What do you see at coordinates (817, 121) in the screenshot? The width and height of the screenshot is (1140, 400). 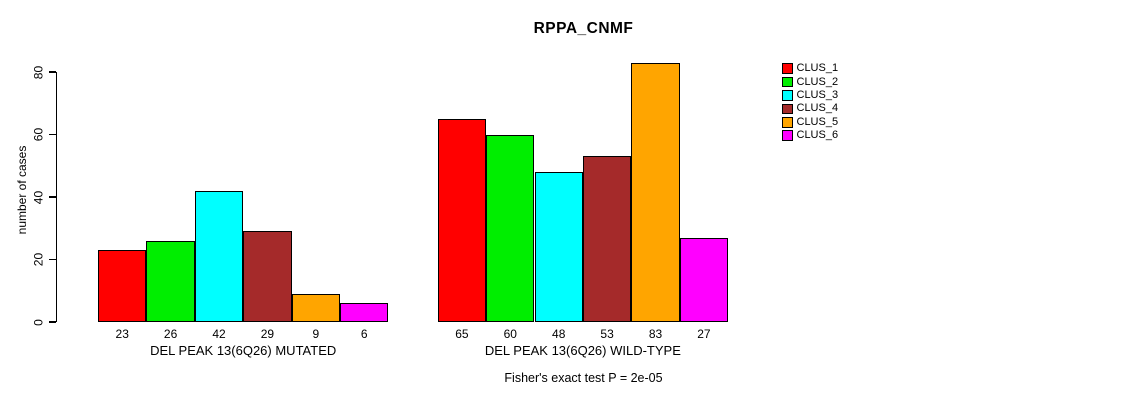 I see `legend-label: CLUS_5` at bounding box center [817, 121].